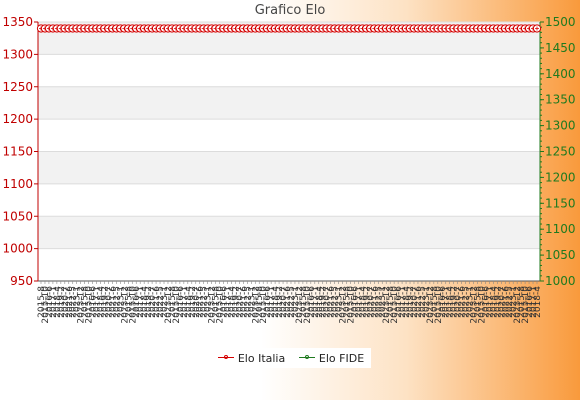  Describe the element at coordinates (17, 54) in the screenshot. I see `y-left-tick-label: 1300` at that location.